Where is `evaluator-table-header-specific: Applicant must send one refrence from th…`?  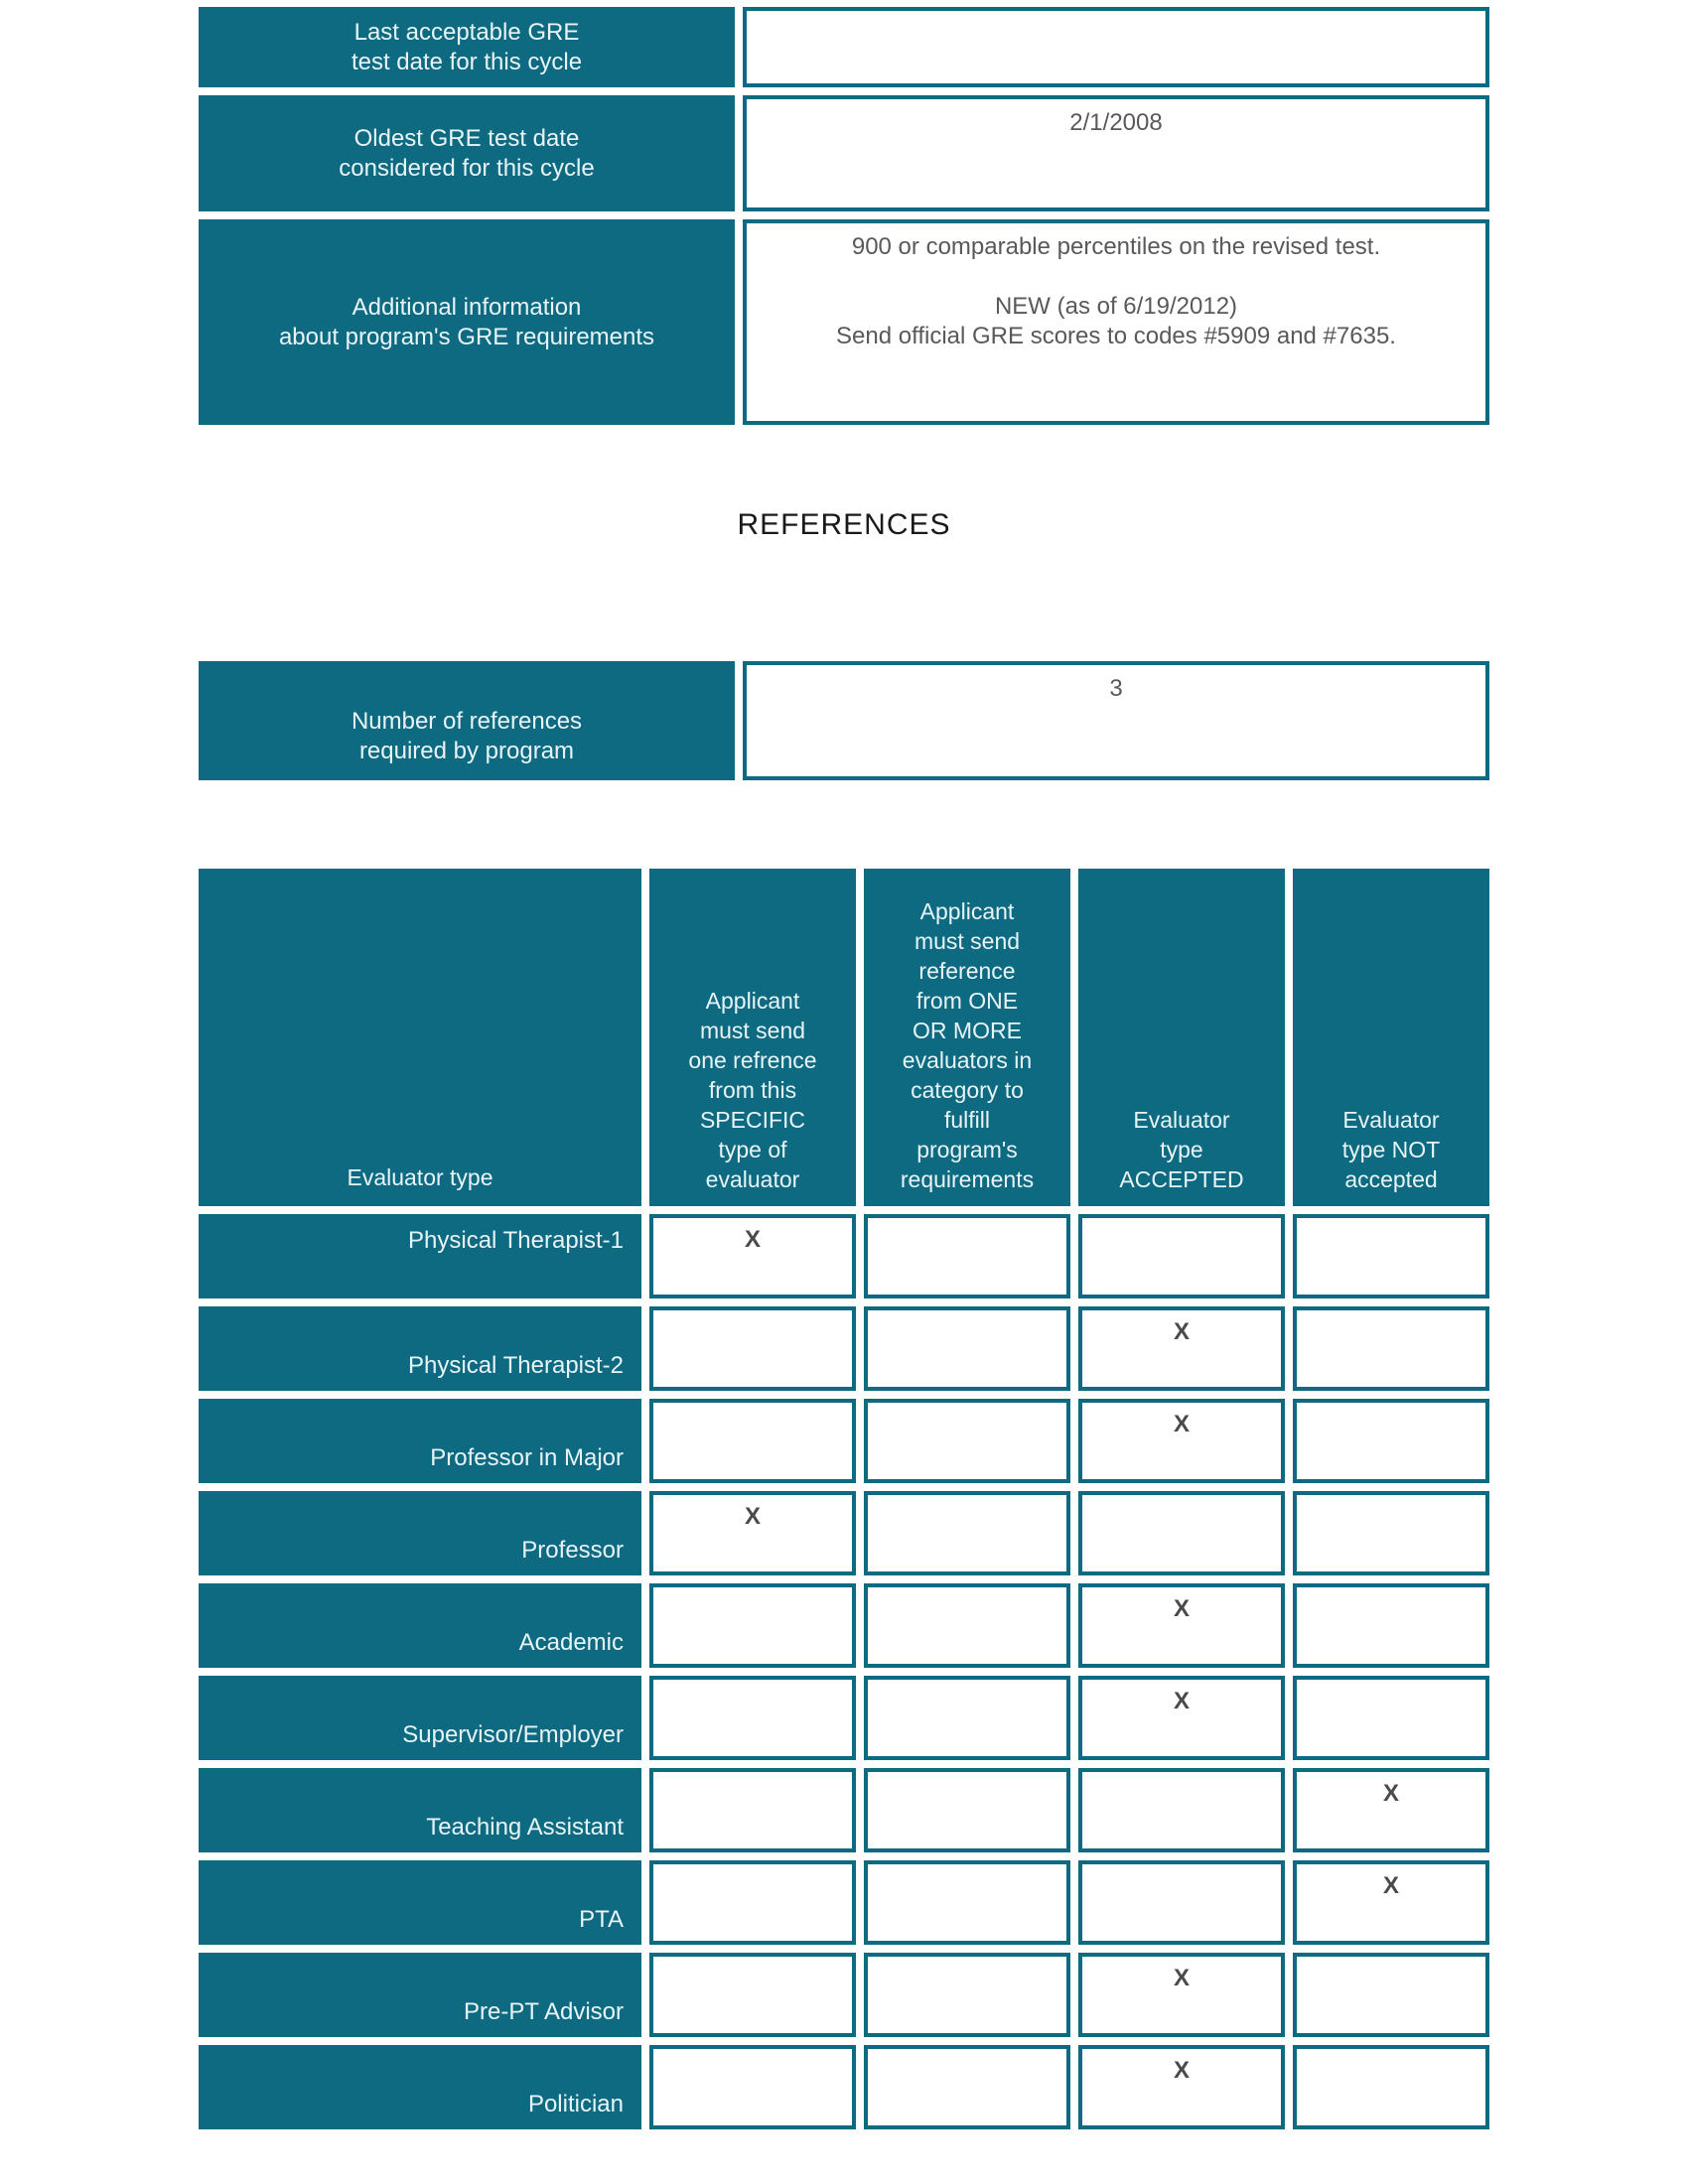 evaluator-table-header-specific: Applicant must send one refrence from th… is located at coordinates (752, 1037).